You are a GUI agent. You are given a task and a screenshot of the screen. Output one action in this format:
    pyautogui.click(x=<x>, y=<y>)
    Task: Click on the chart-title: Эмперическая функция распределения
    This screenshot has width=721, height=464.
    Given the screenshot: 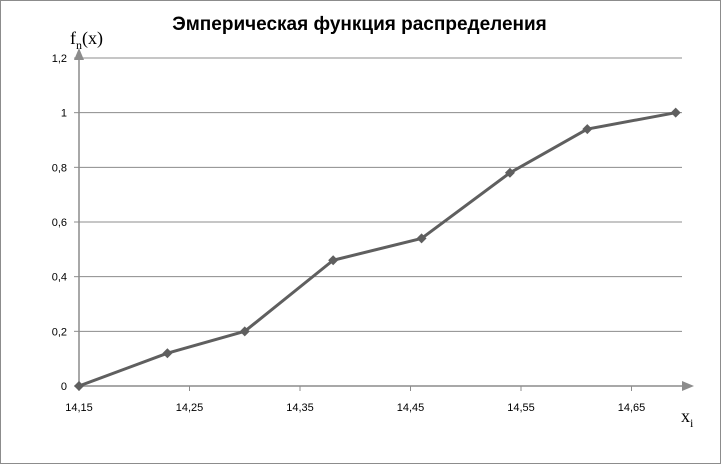 What is the action you would take?
    pyautogui.click(x=359, y=24)
    